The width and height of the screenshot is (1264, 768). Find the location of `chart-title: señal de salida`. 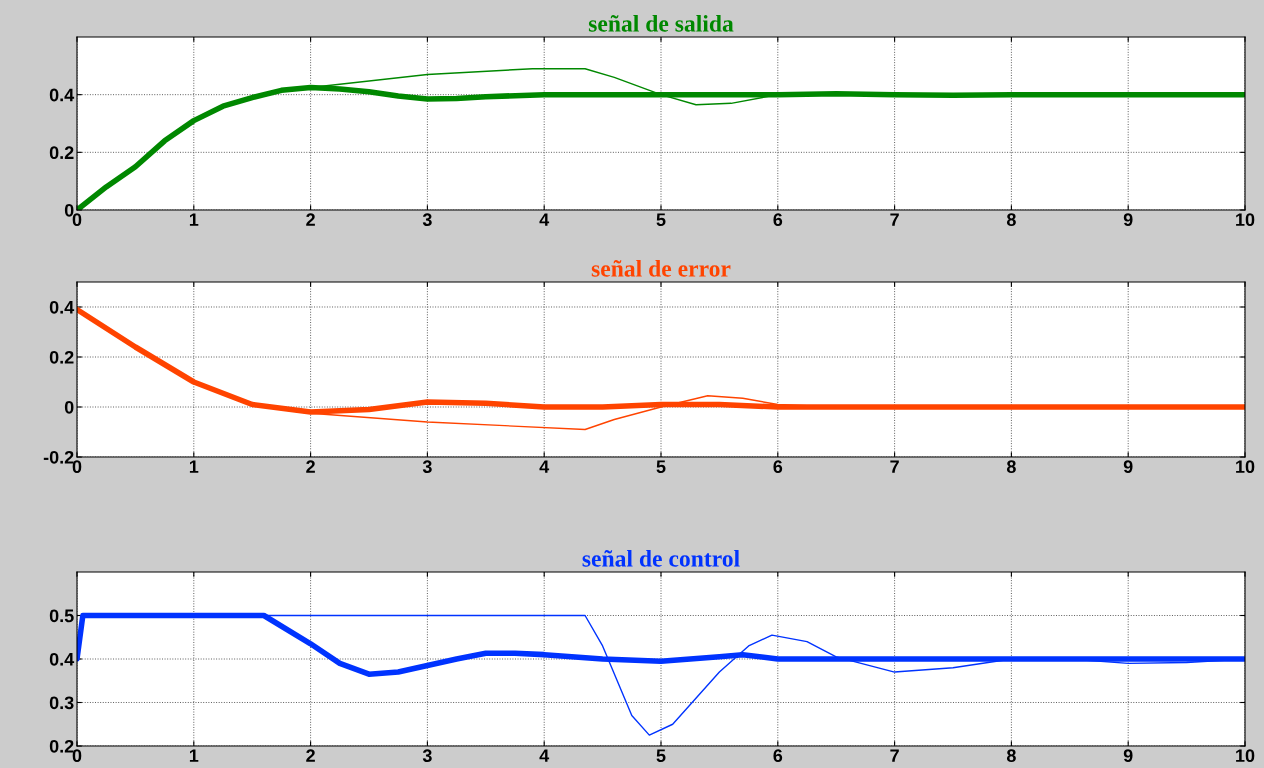

chart-title: señal de salida is located at coordinates (661, 23).